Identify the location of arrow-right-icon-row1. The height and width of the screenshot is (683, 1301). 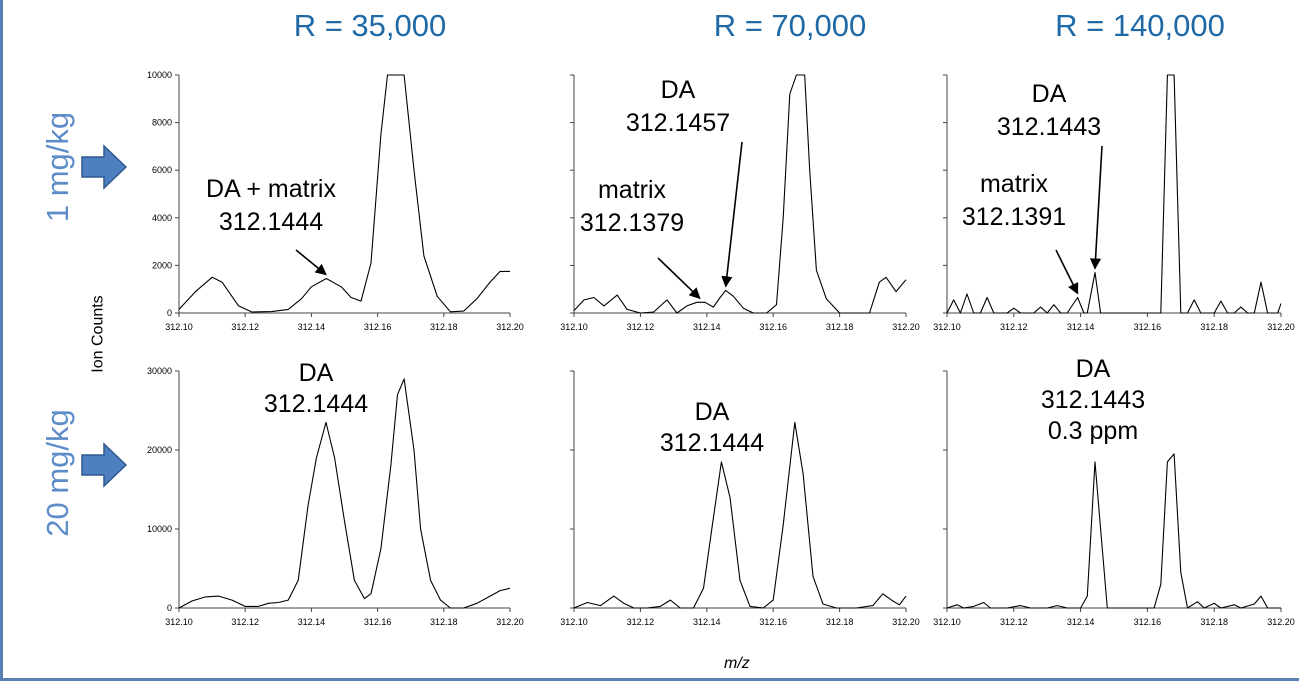
(104, 167).